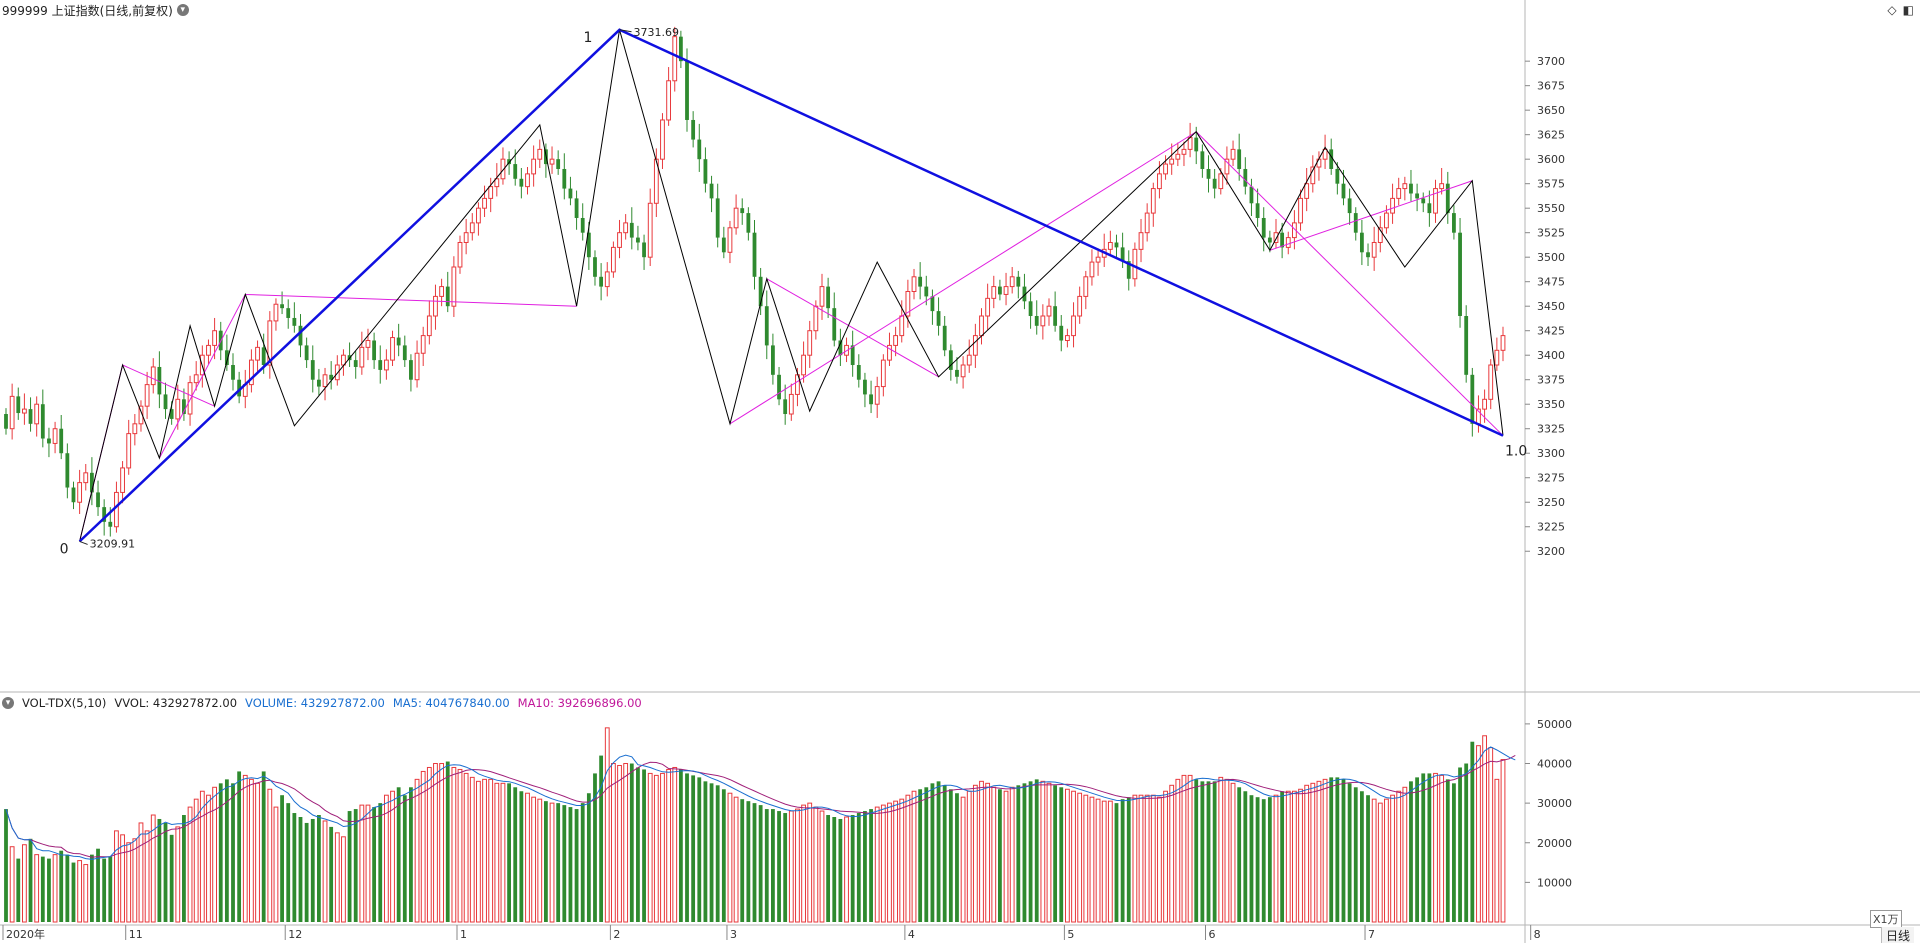 The image size is (1920, 944). I want to click on panel-toggle-icon: ◧, so click(1908, 10).